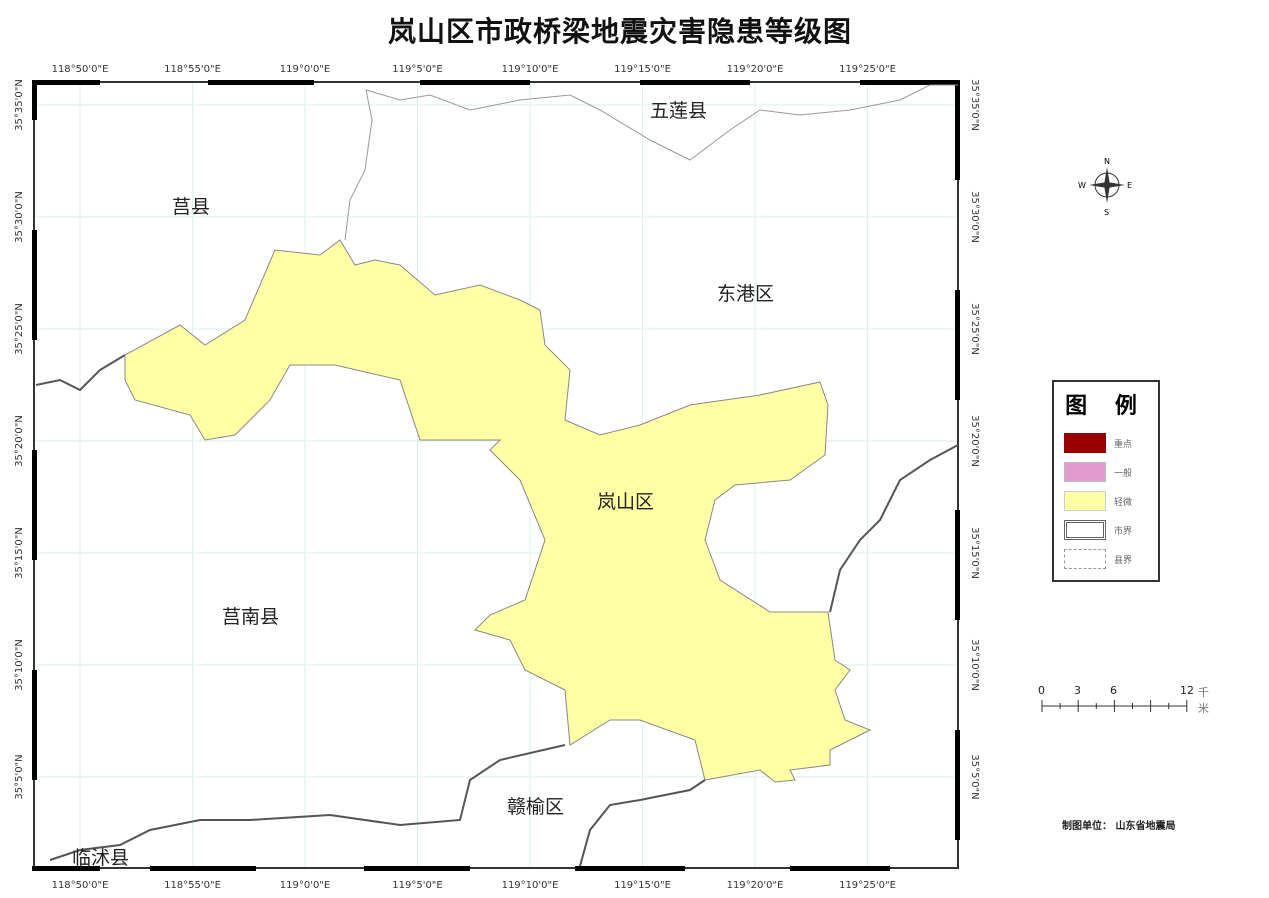 Image resolution: width=1269 pixels, height=898 pixels. Describe the element at coordinates (625, 502) in the screenshot. I see `label-lanshan: 岚山区` at that location.